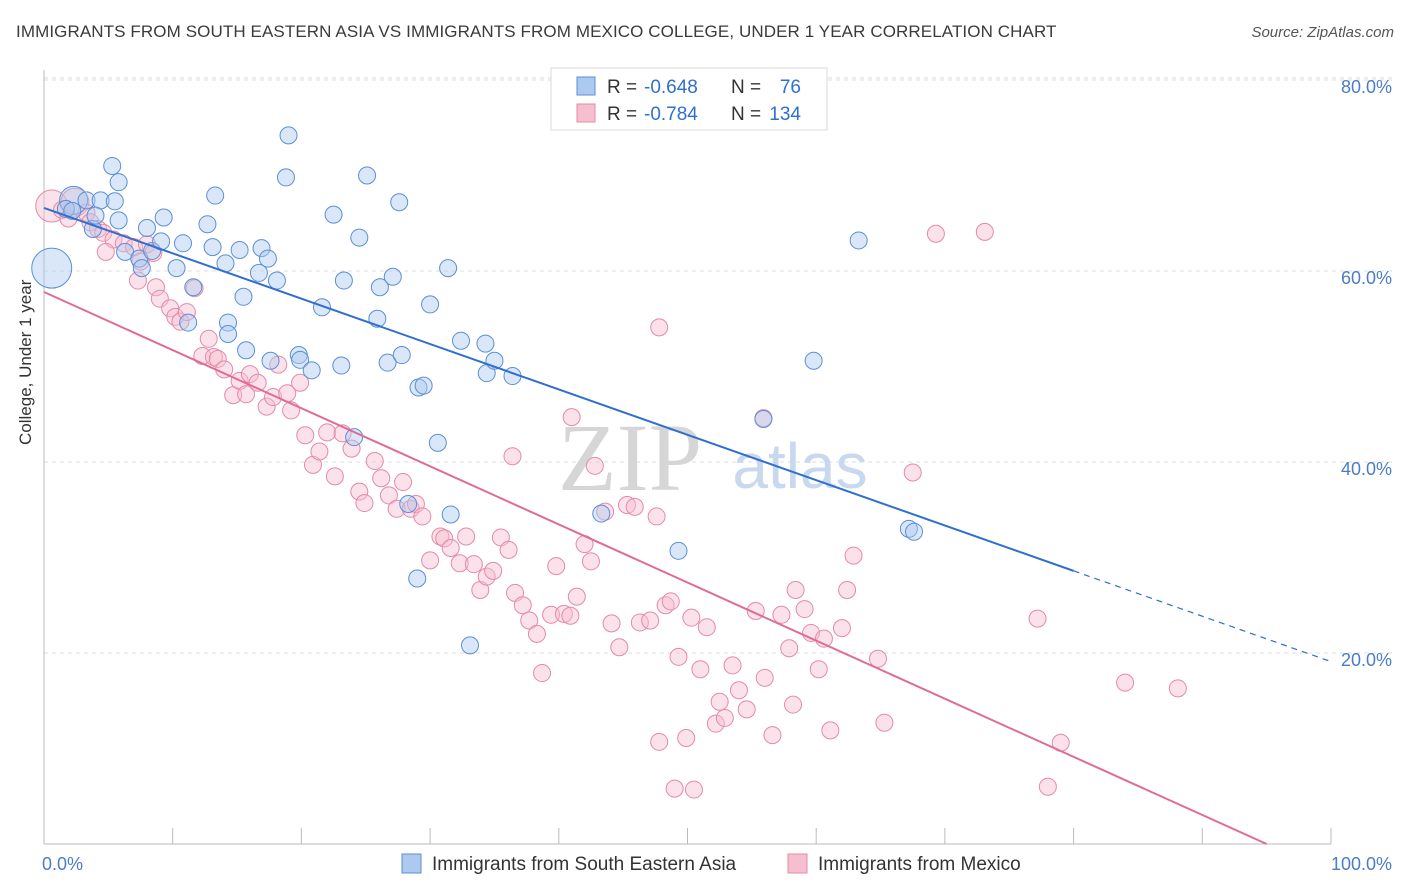  I want to click on legend-label-sea: Immigrants from South Eastern Asia, so click(584, 864).